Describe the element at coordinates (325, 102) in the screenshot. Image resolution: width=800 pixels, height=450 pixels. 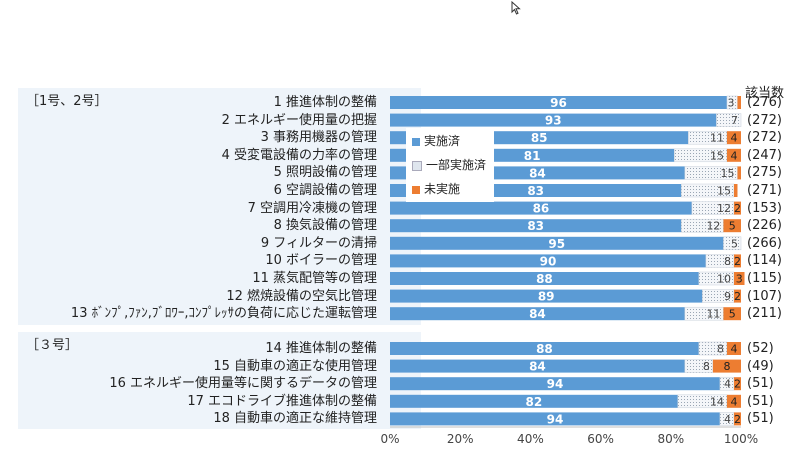
I see `row-label: 1 推進体制の整備` at that location.